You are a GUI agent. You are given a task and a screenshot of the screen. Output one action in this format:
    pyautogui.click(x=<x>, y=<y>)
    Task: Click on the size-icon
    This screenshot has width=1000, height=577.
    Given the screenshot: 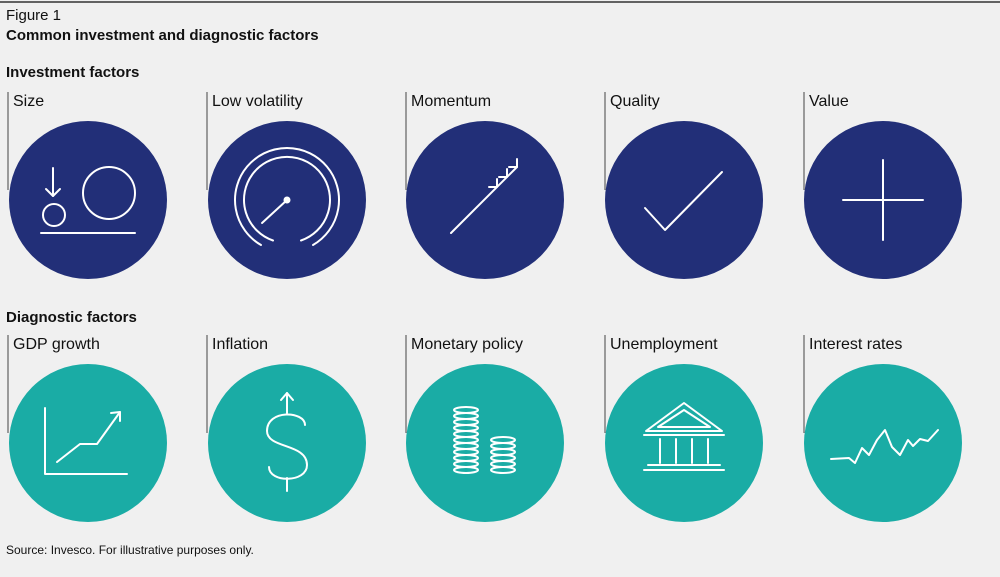 What is the action you would take?
    pyautogui.click(x=88, y=200)
    